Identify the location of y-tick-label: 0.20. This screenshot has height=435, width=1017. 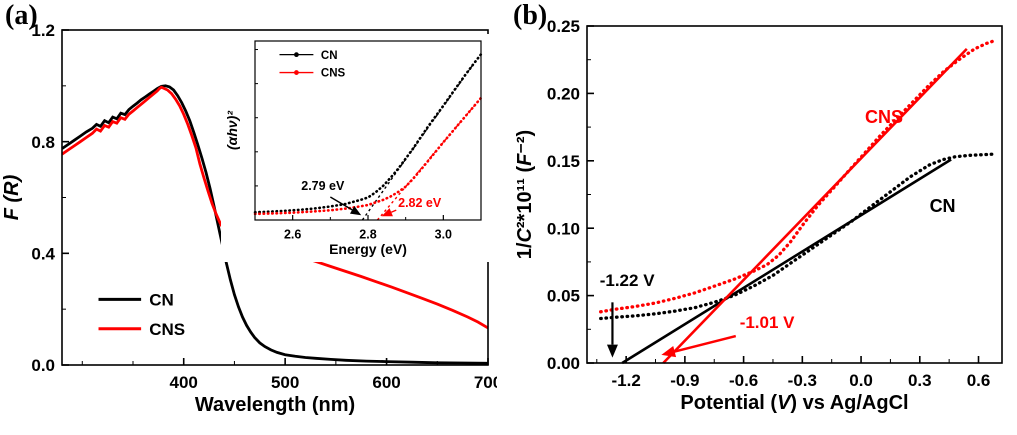
(563, 94).